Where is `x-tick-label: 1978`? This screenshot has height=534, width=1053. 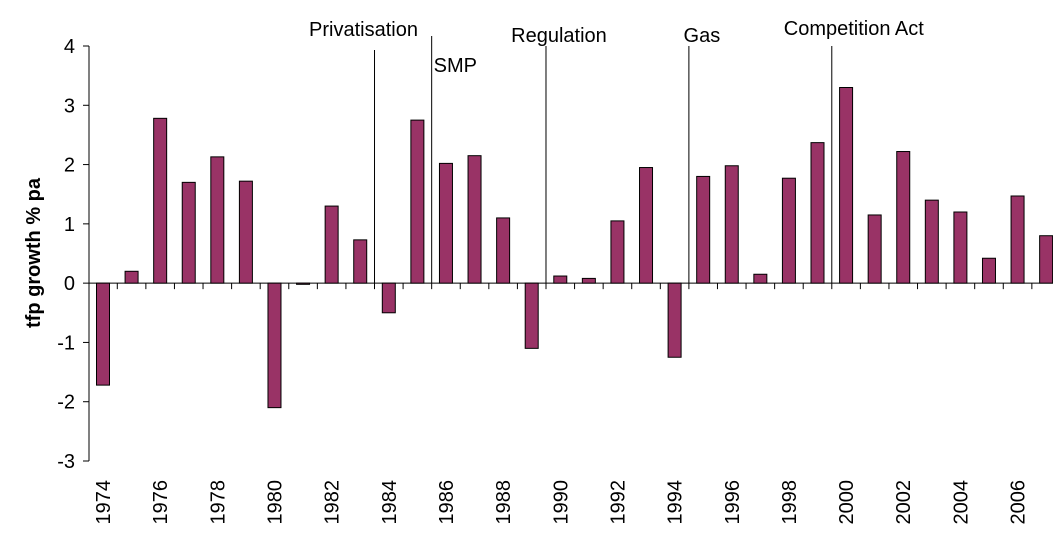
x-tick-label: 1978 is located at coordinates (218, 502).